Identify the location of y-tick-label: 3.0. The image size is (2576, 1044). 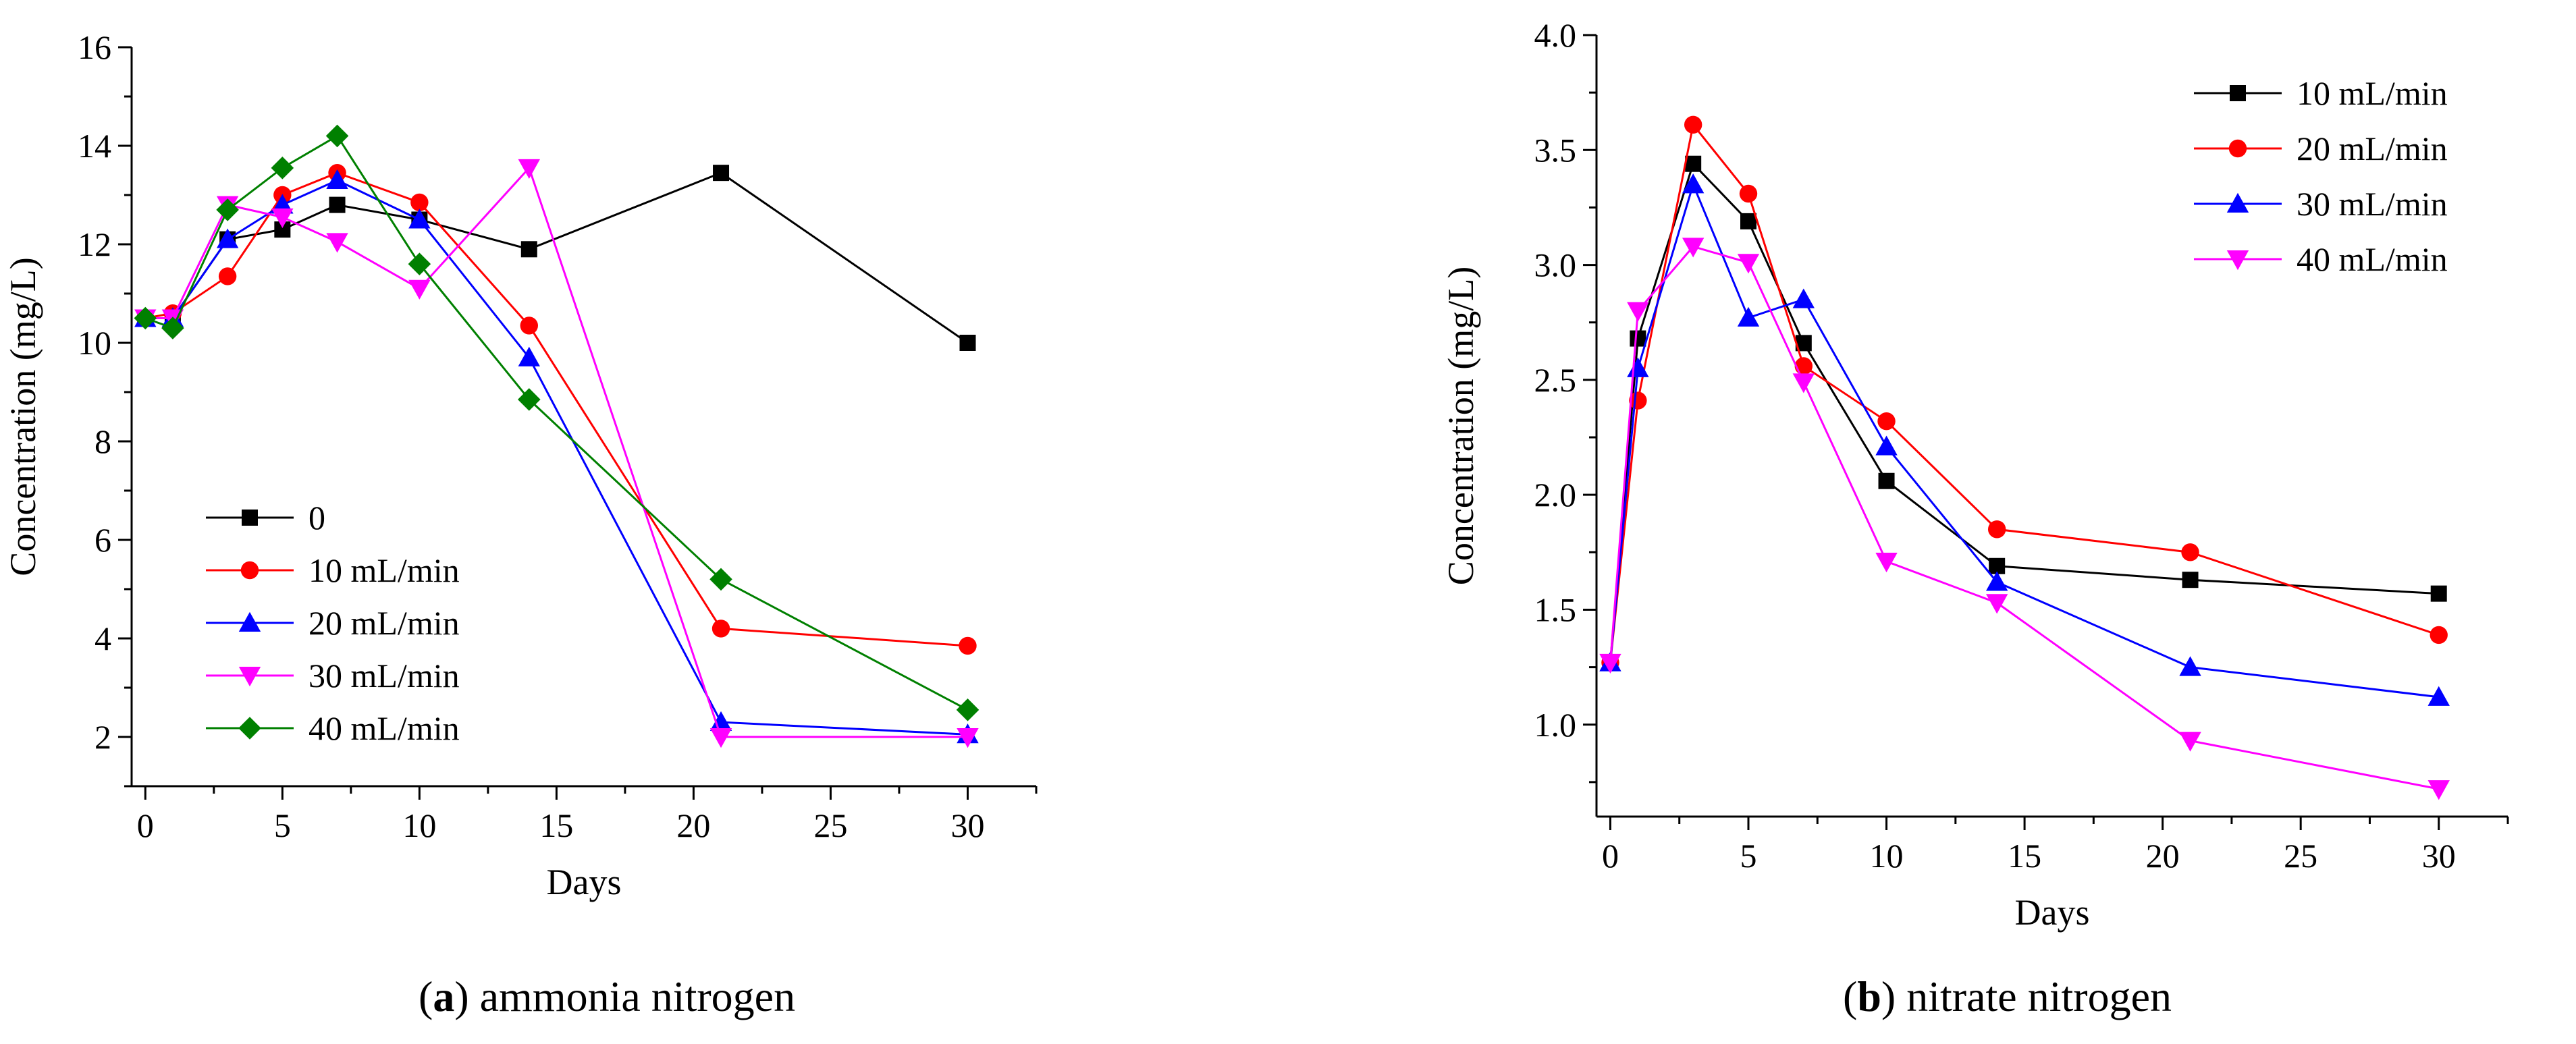
(1555, 265).